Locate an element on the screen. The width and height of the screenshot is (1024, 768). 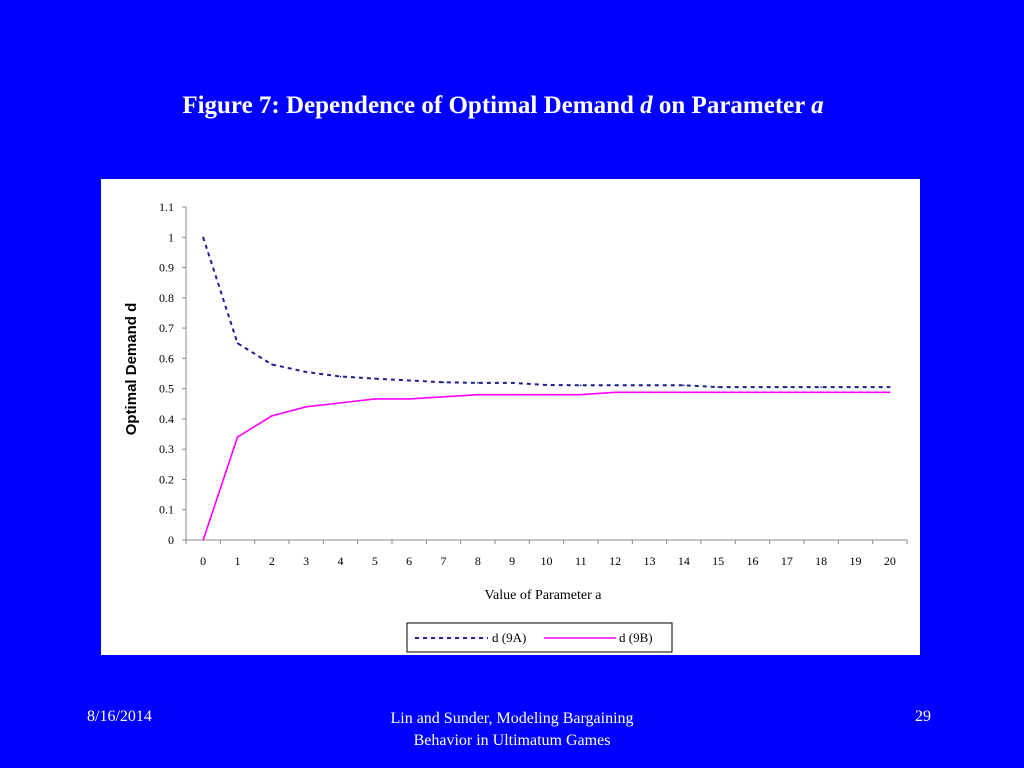
series-line-d-9a is located at coordinates (546, 312).